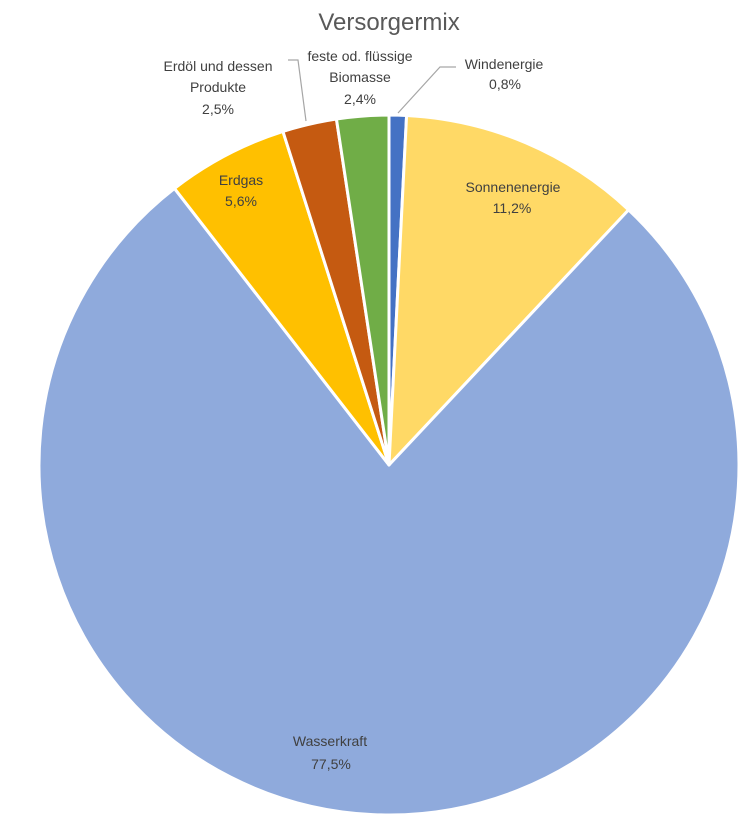 Image resolution: width=751 pixels, height=840 pixels. Describe the element at coordinates (360, 77) in the screenshot. I see `data-label-5-1: Biomasse` at that location.